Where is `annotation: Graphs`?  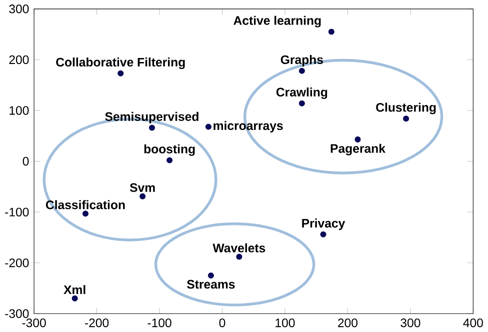 annotation: Graphs is located at coordinates (301, 61).